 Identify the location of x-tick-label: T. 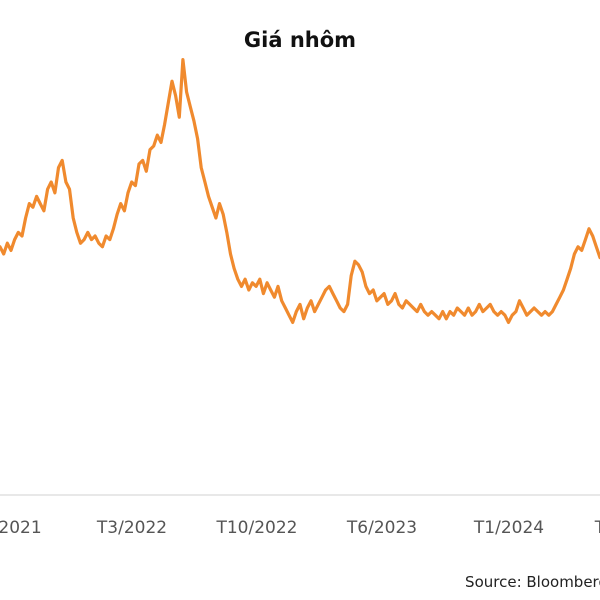
(597, 528).